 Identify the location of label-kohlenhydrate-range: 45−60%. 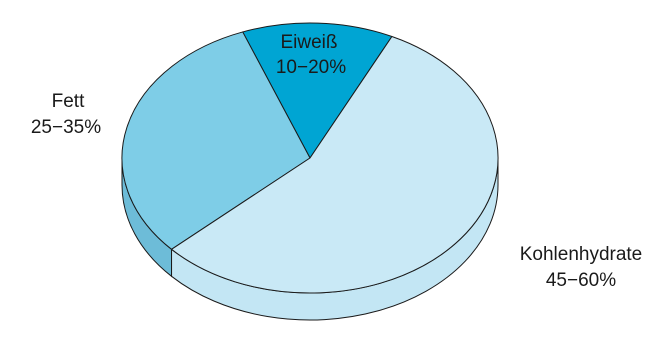
(581, 280).